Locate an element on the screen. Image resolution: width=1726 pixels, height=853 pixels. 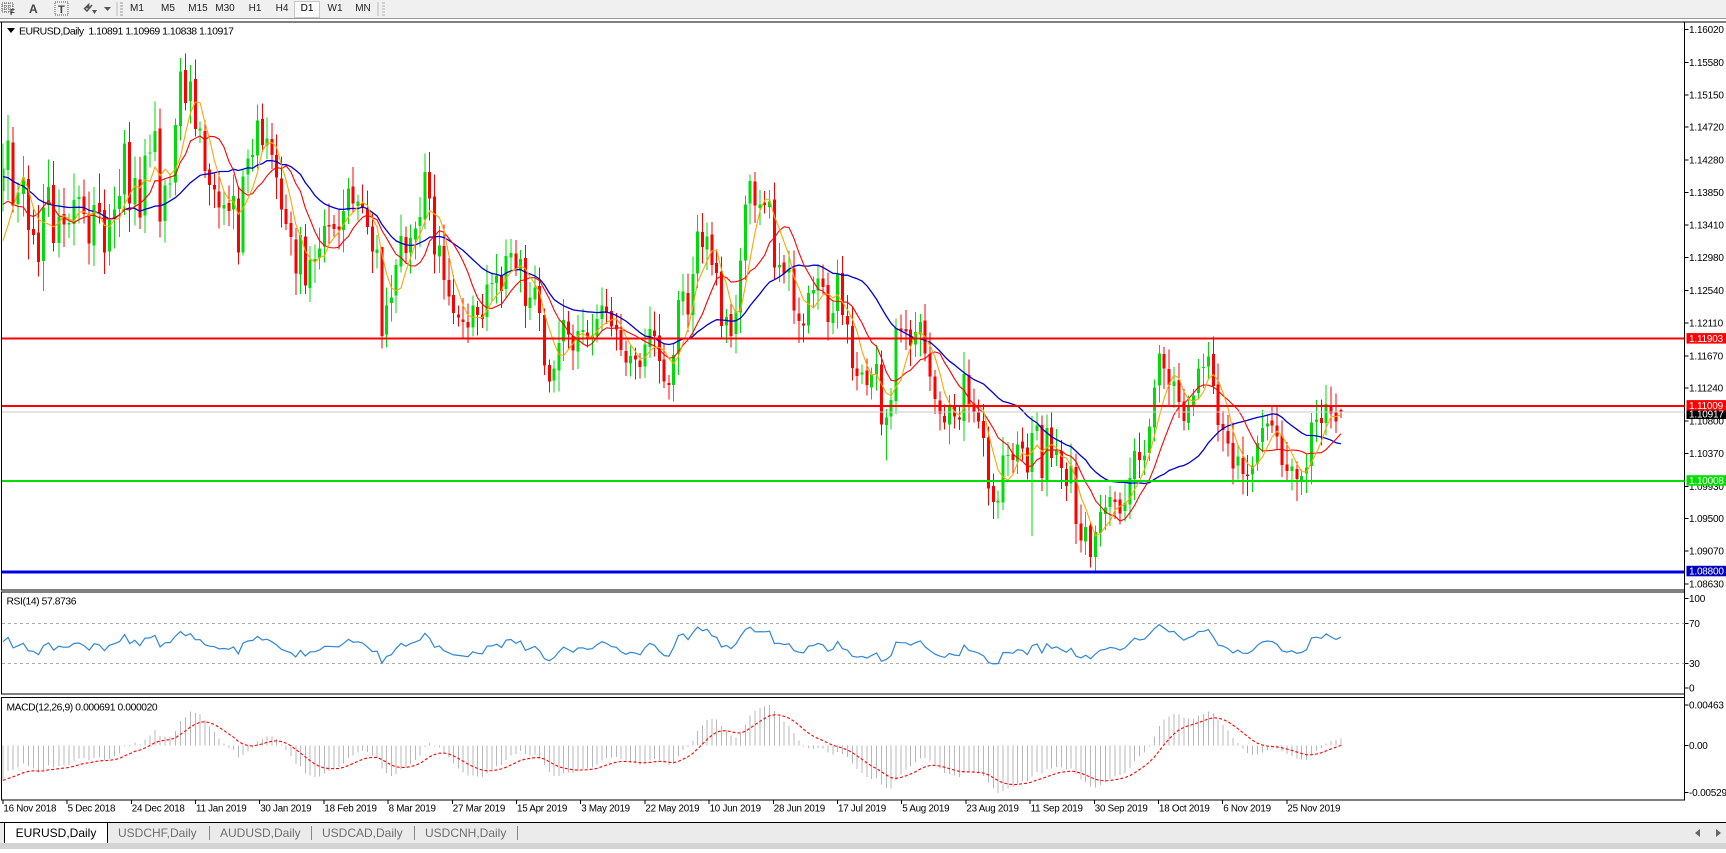
svg-text: 1.16020 is located at coordinates (1706, 30).